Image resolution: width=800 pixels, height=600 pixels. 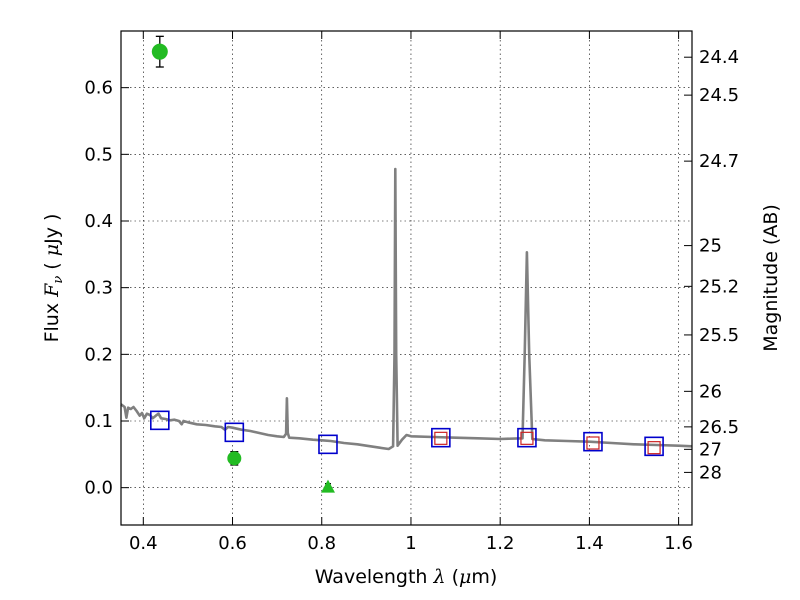 I want to click on y-tick-label: 0.3, so click(x=98, y=288).